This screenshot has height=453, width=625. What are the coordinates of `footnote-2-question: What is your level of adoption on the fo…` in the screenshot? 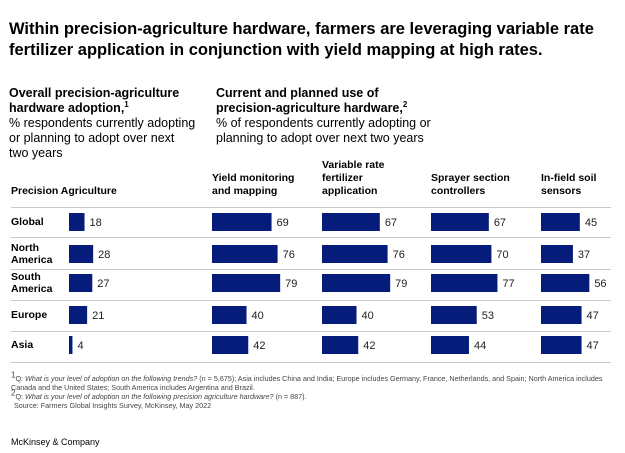 It's located at (149, 396).